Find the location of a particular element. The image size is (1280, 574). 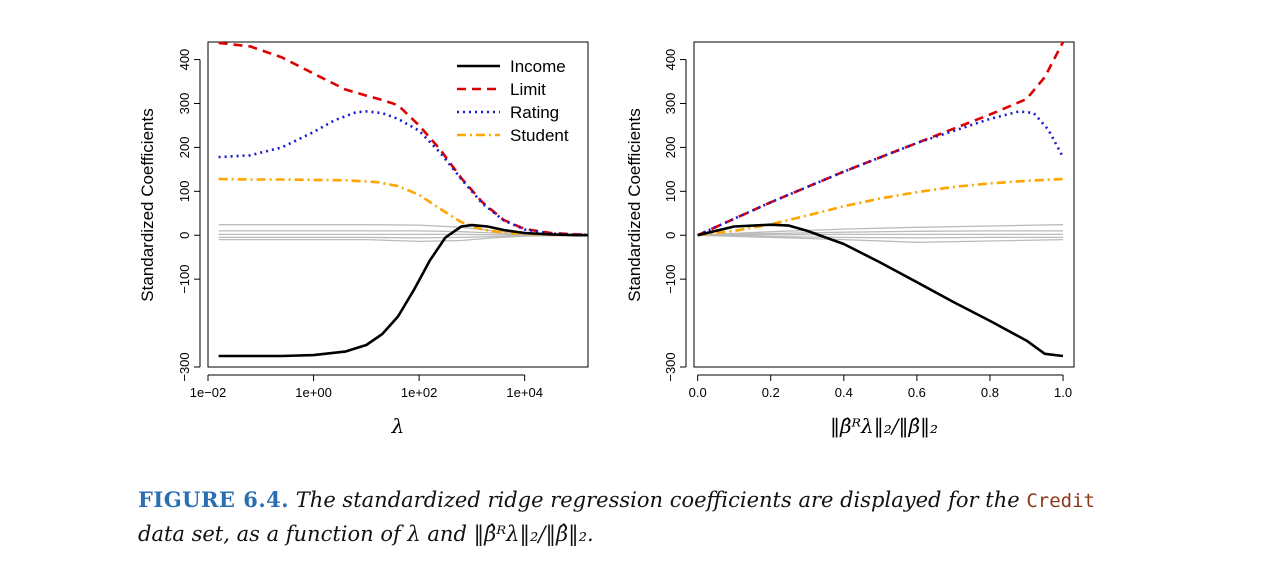

right-series-rating is located at coordinates (881, 173).